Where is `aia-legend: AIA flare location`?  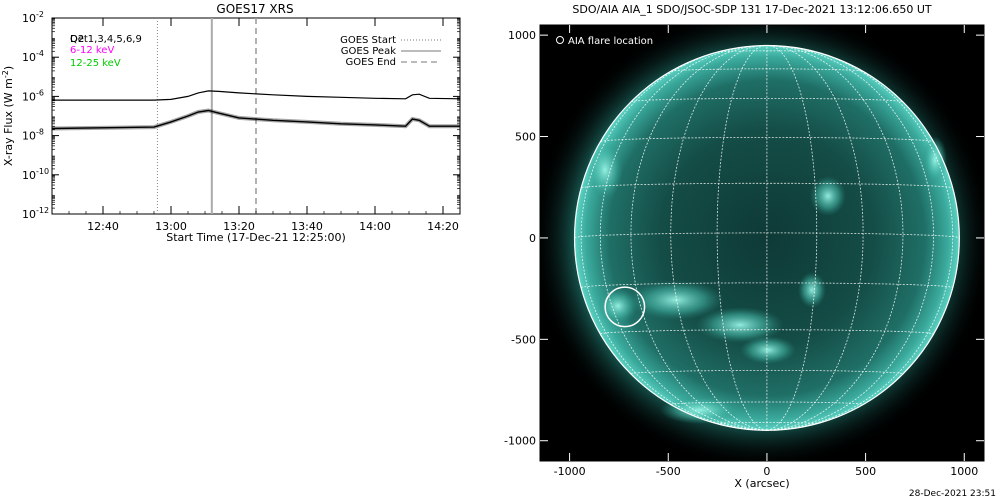 aia-legend: AIA flare location is located at coordinates (604, 41).